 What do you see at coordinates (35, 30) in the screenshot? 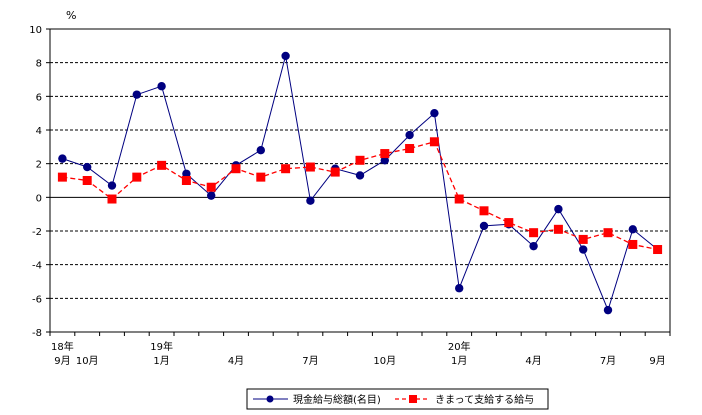
I see `y-tick-label: 10` at bounding box center [35, 30].